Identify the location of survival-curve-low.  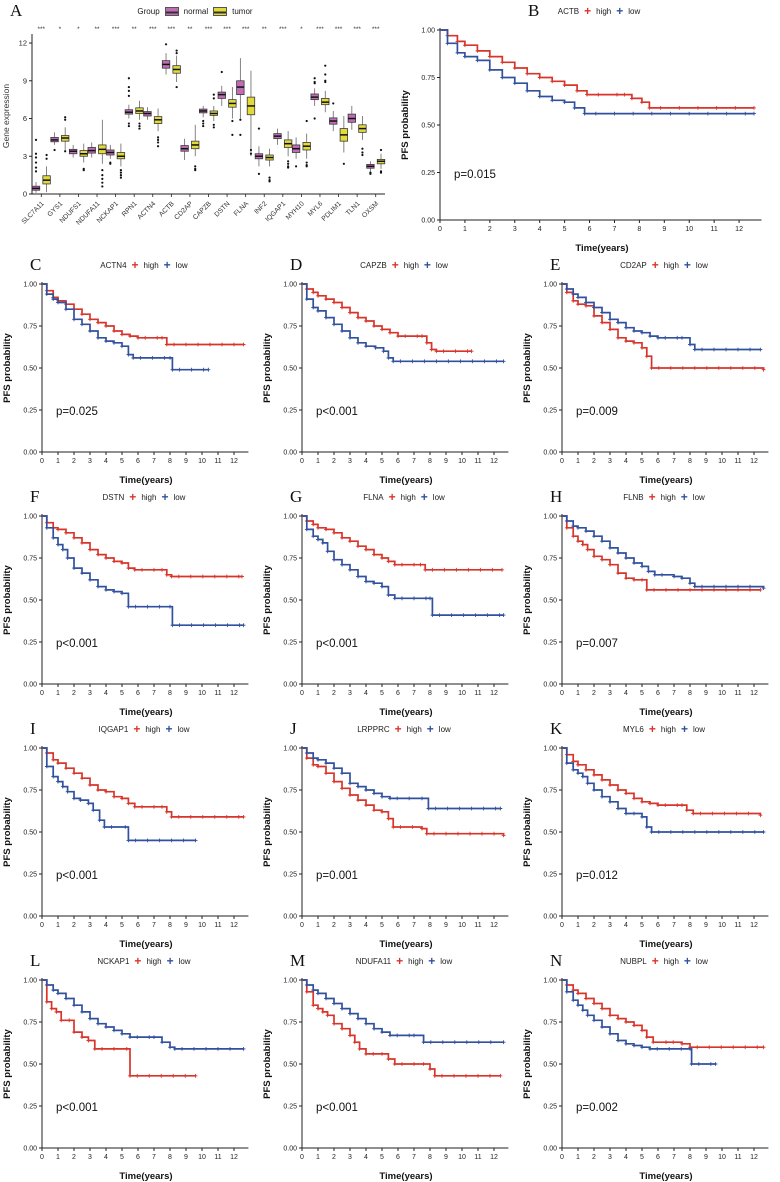
(119, 794).